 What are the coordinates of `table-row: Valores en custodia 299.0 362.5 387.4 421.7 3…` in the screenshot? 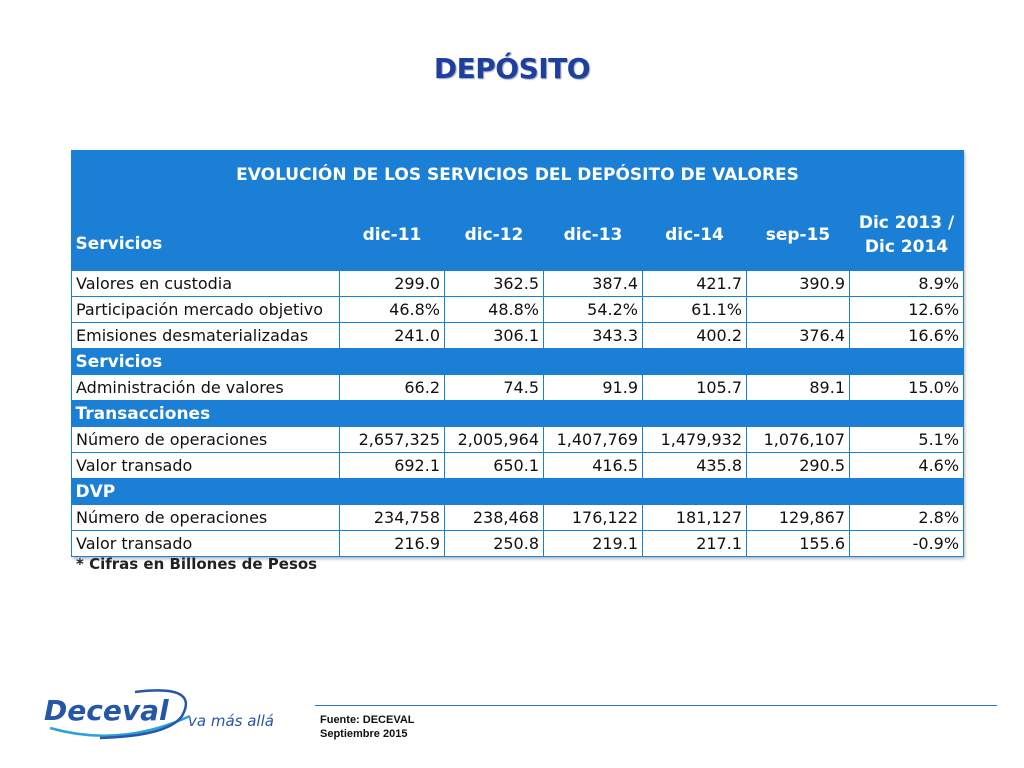 It's located at (518, 283).